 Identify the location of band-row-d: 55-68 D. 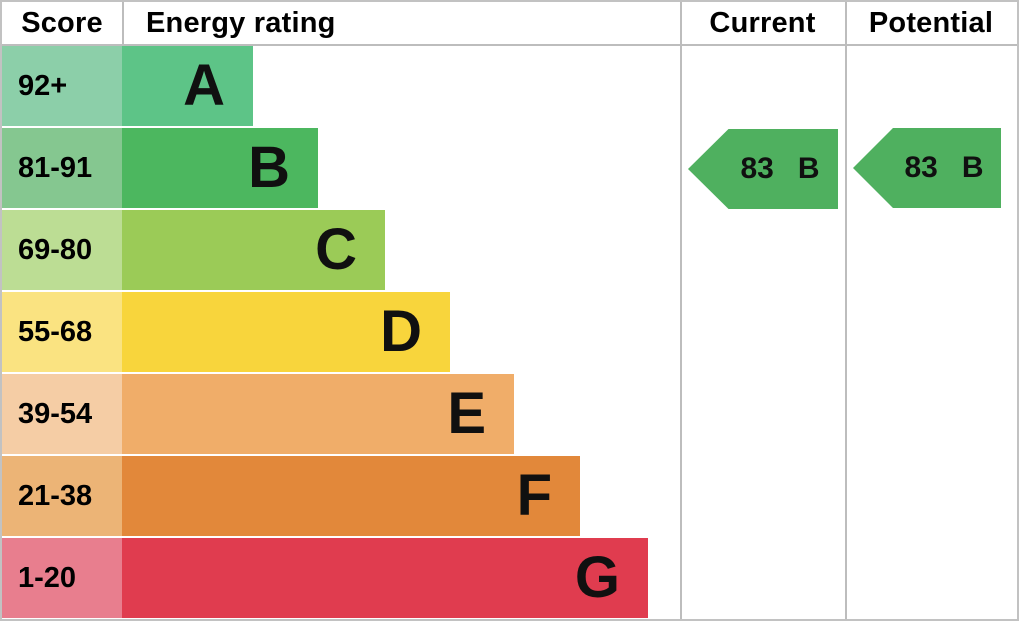
(341, 333).